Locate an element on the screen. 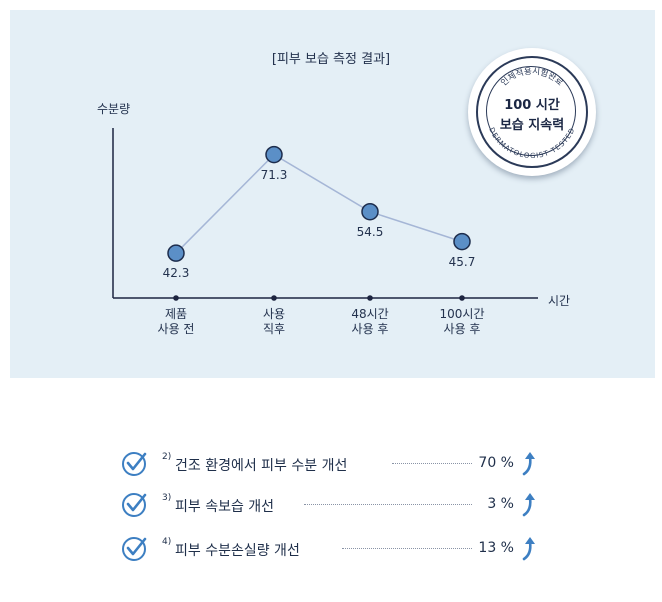  stamp-caption: 보습 지속력 is located at coordinates (532, 125).